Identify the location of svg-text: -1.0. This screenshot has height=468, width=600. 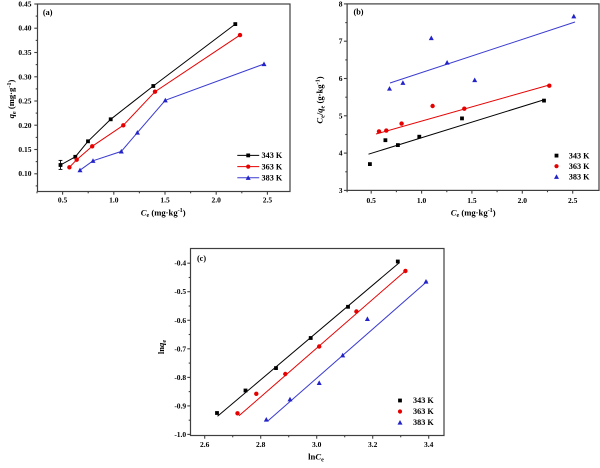
(180, 434).